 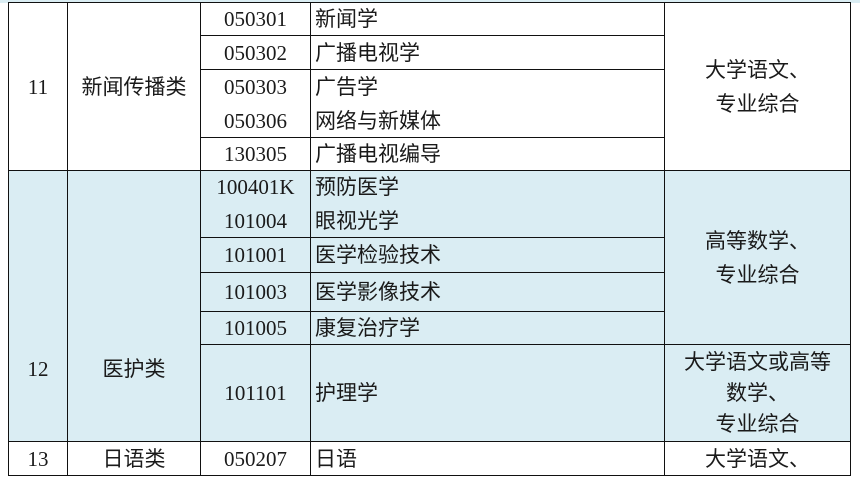 What do you see at coordinates (757, 257) in the screenshot?
I see `subjects-cell: 高等数学、 专业综合` at bounding box center [757, 257].